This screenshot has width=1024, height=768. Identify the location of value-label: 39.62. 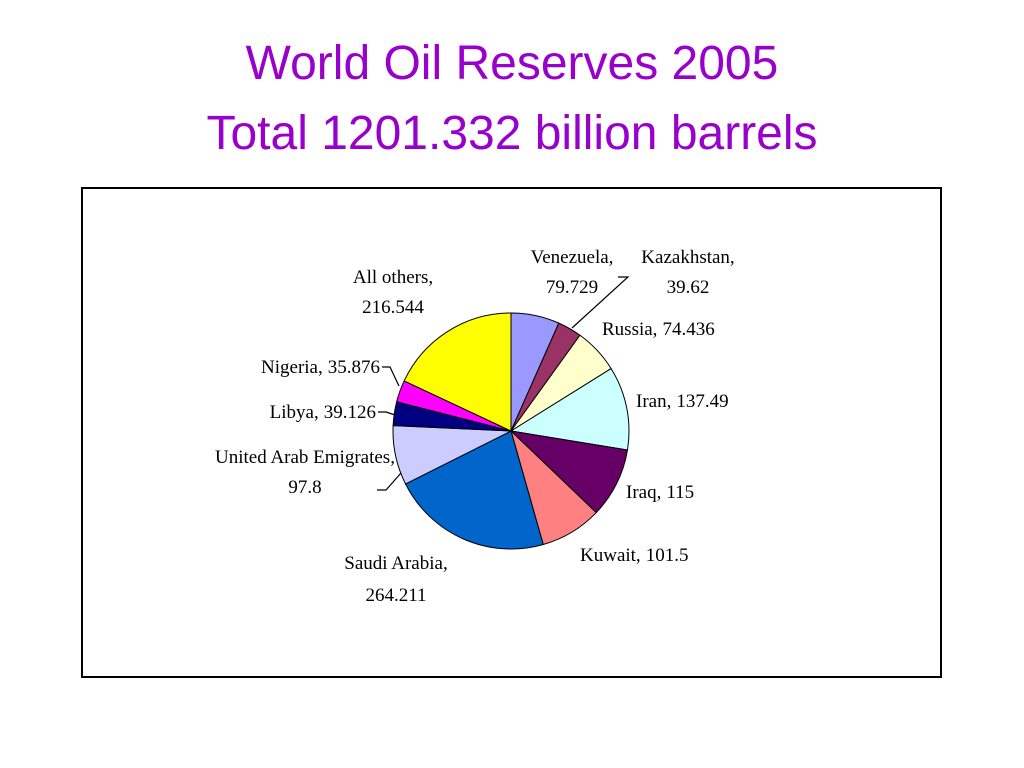
(688, 287).